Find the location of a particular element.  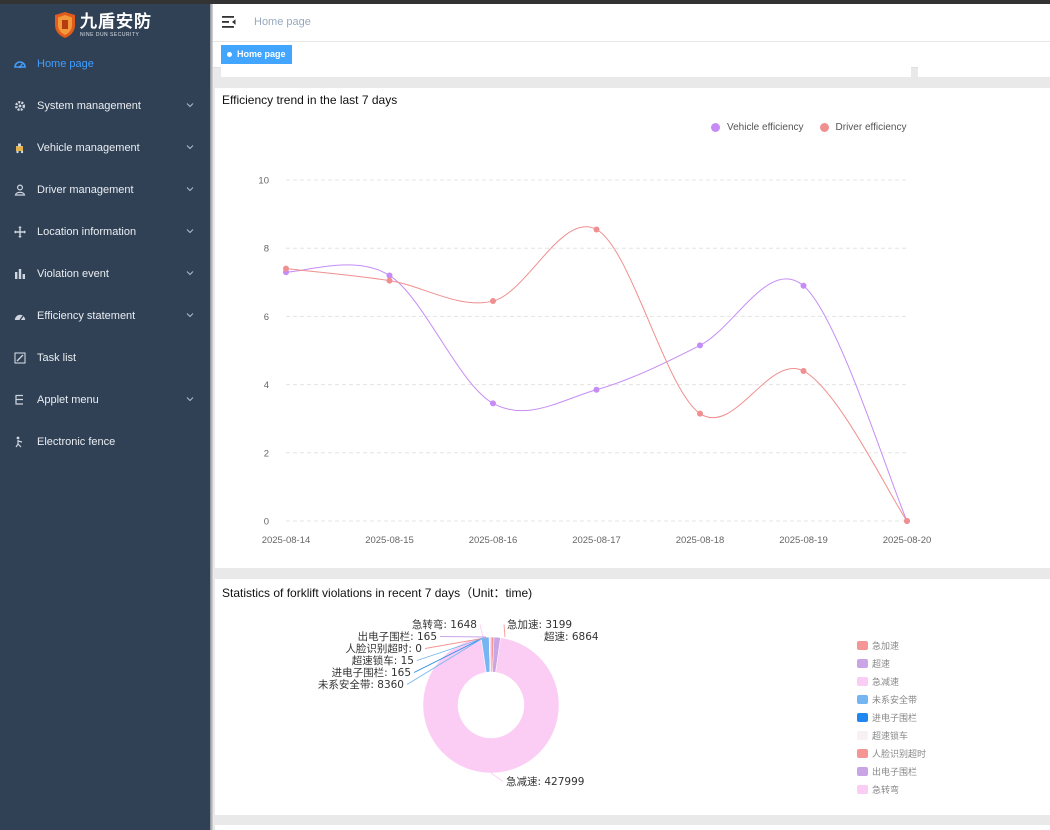

sidebar-item-location-information: Location information is located at coordinates (105, 232).